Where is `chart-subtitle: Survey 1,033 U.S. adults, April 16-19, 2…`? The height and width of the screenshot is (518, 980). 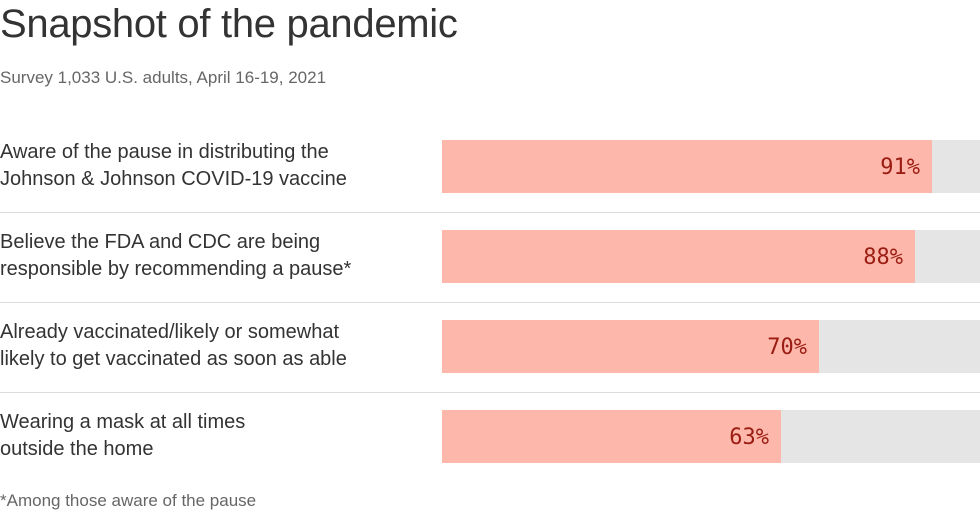 chart-subtitle: Survey 1,033 U.S. adults, April 16-19, 2… is located at coordinates (163, 77).